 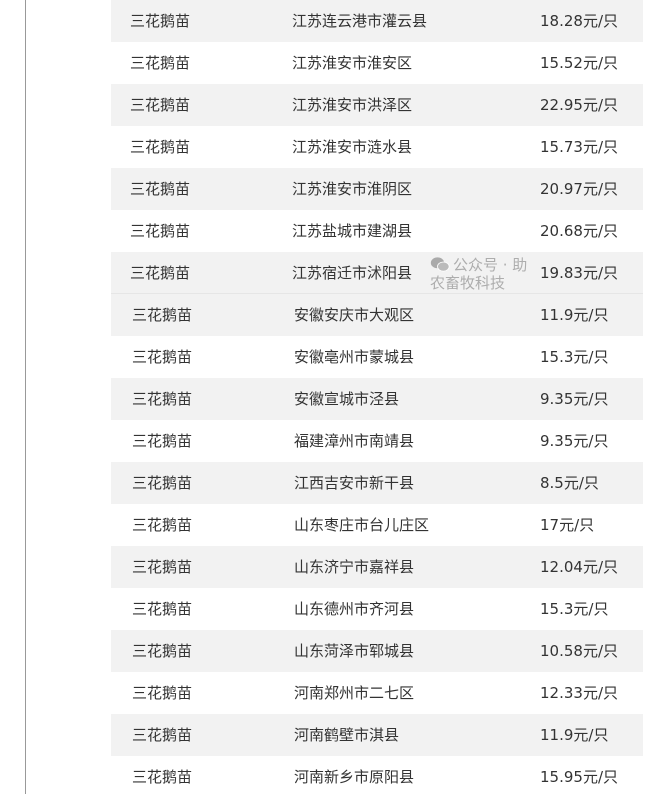 I want to click on region: 安徽安庆市大观区, so click(x=354, y=315).